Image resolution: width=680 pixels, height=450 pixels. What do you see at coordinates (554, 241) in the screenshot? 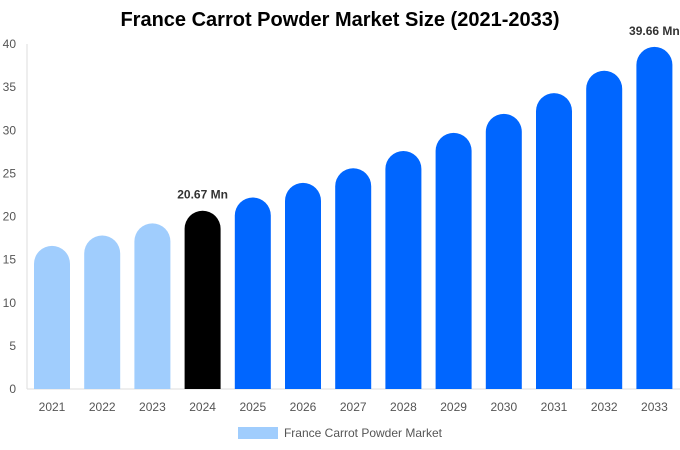
I see `bar-2031` at bounding box center [554, 241].